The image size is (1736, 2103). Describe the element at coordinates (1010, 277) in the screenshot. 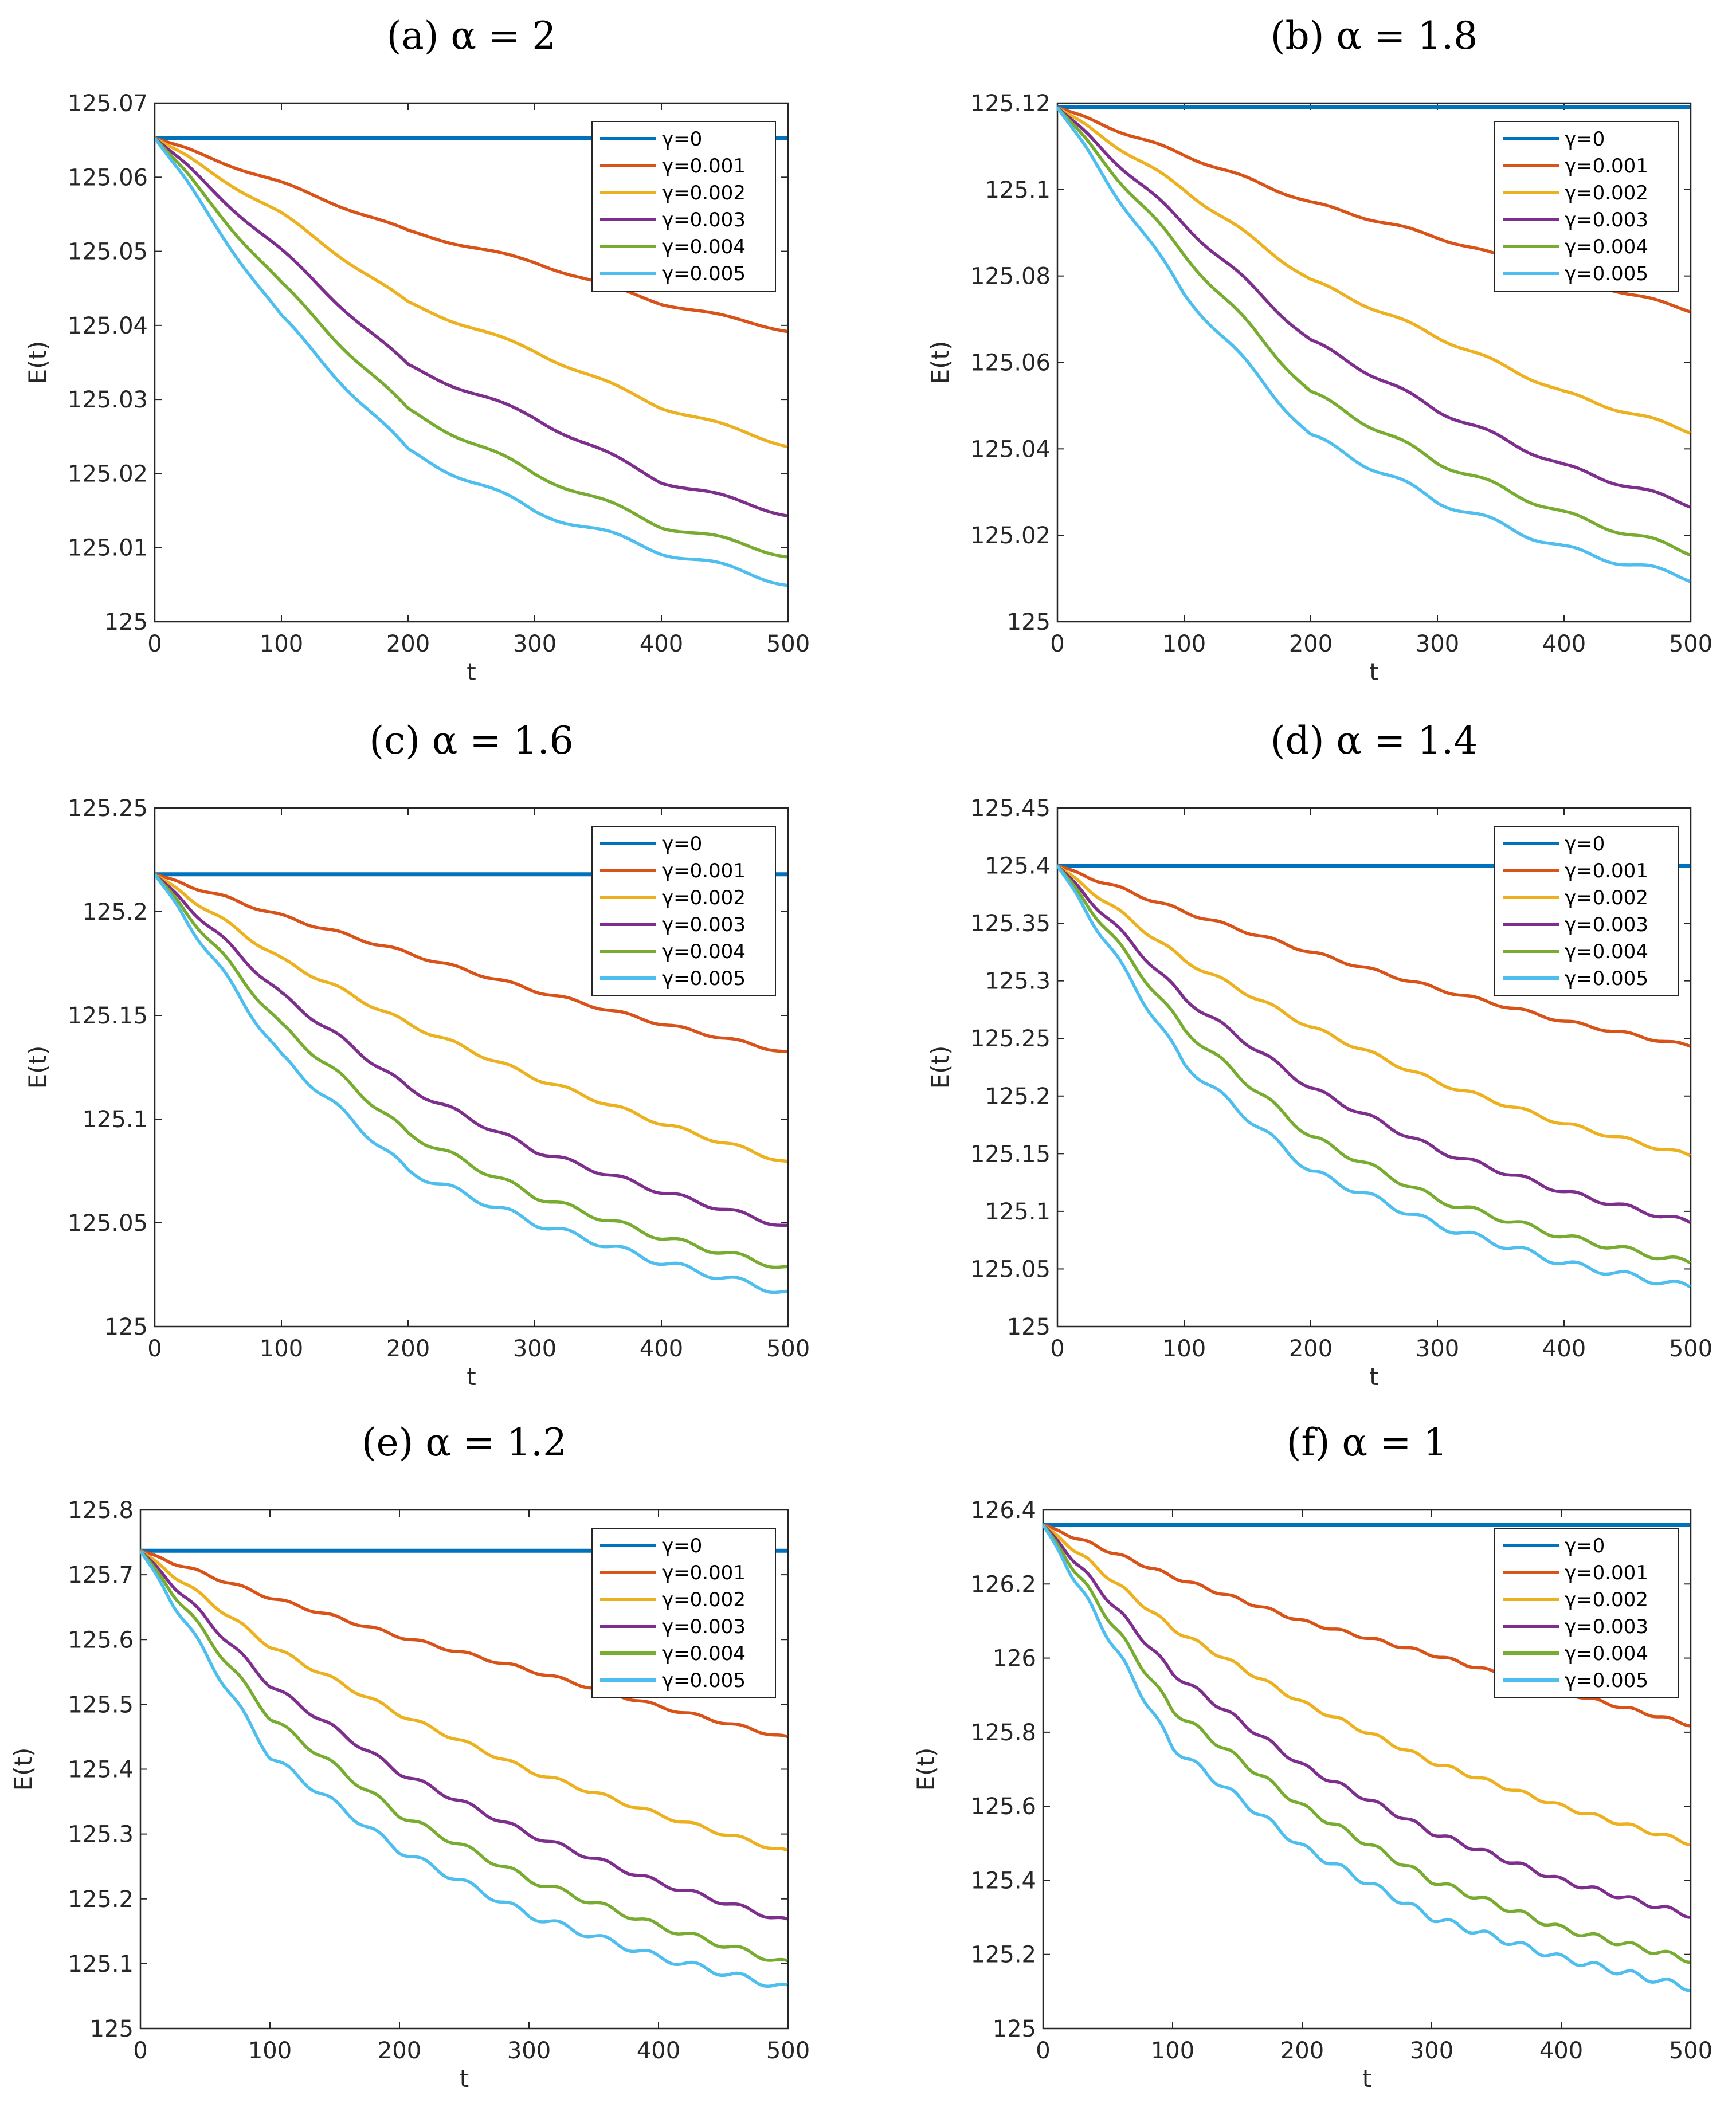

I see `y-tick-label: 125.08` at that location.